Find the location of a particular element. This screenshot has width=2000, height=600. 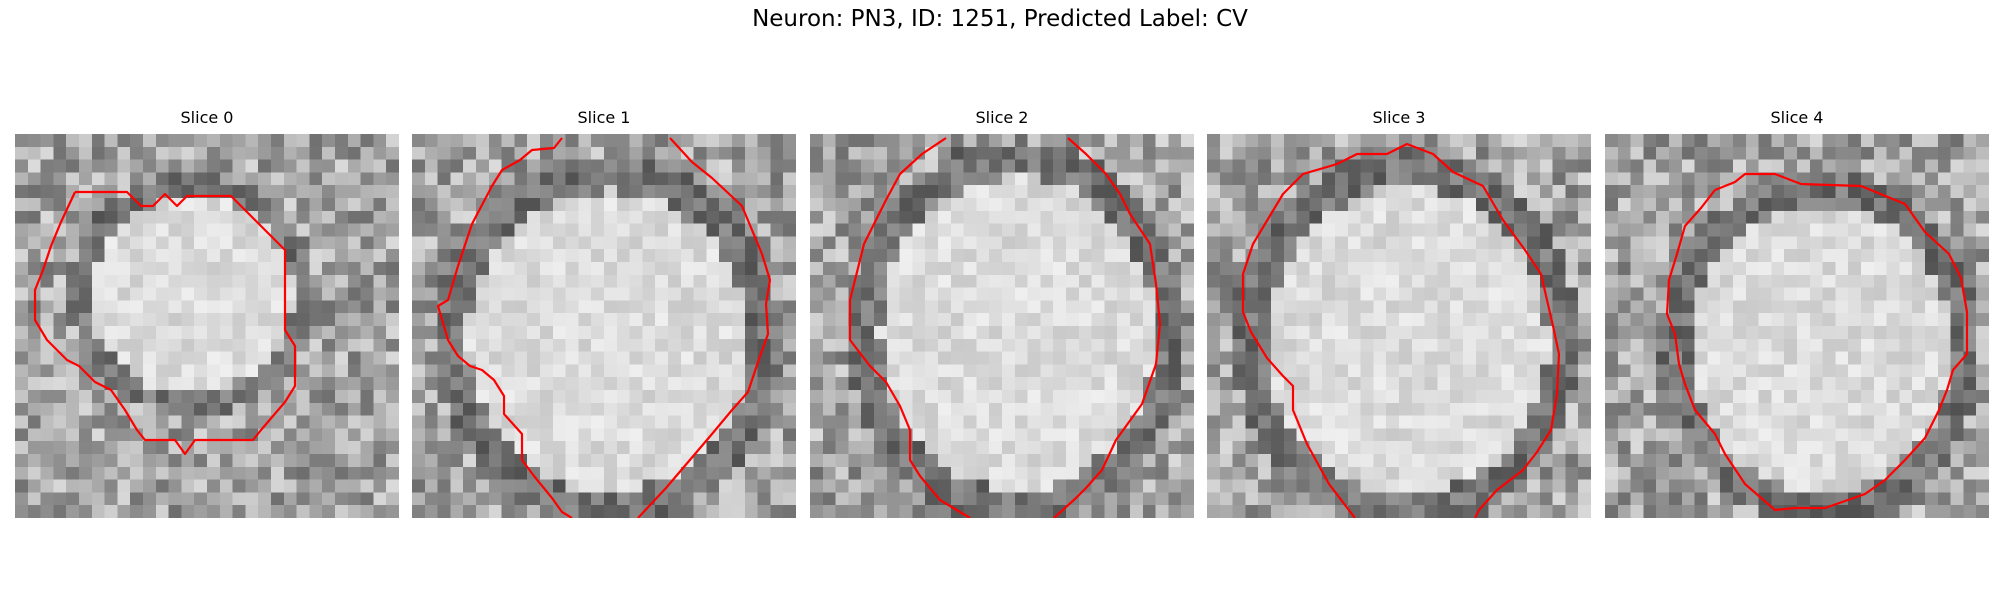

slice-panel-1: Slice 1 is located at coordinates (604, 314).